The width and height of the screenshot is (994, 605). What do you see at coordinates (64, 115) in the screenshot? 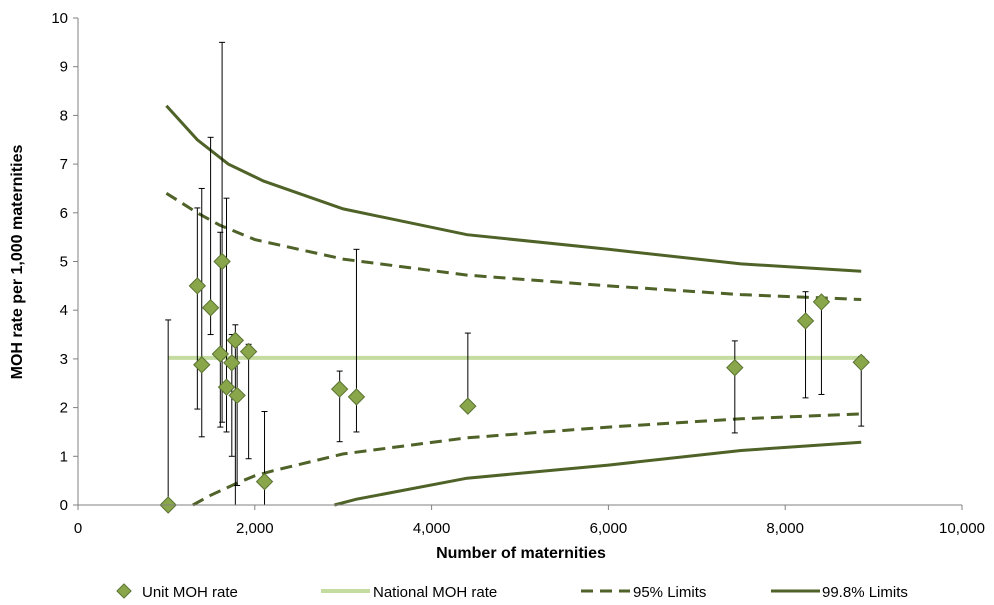
I see `y-tick-label: 8` at bounding box center [64, 115].